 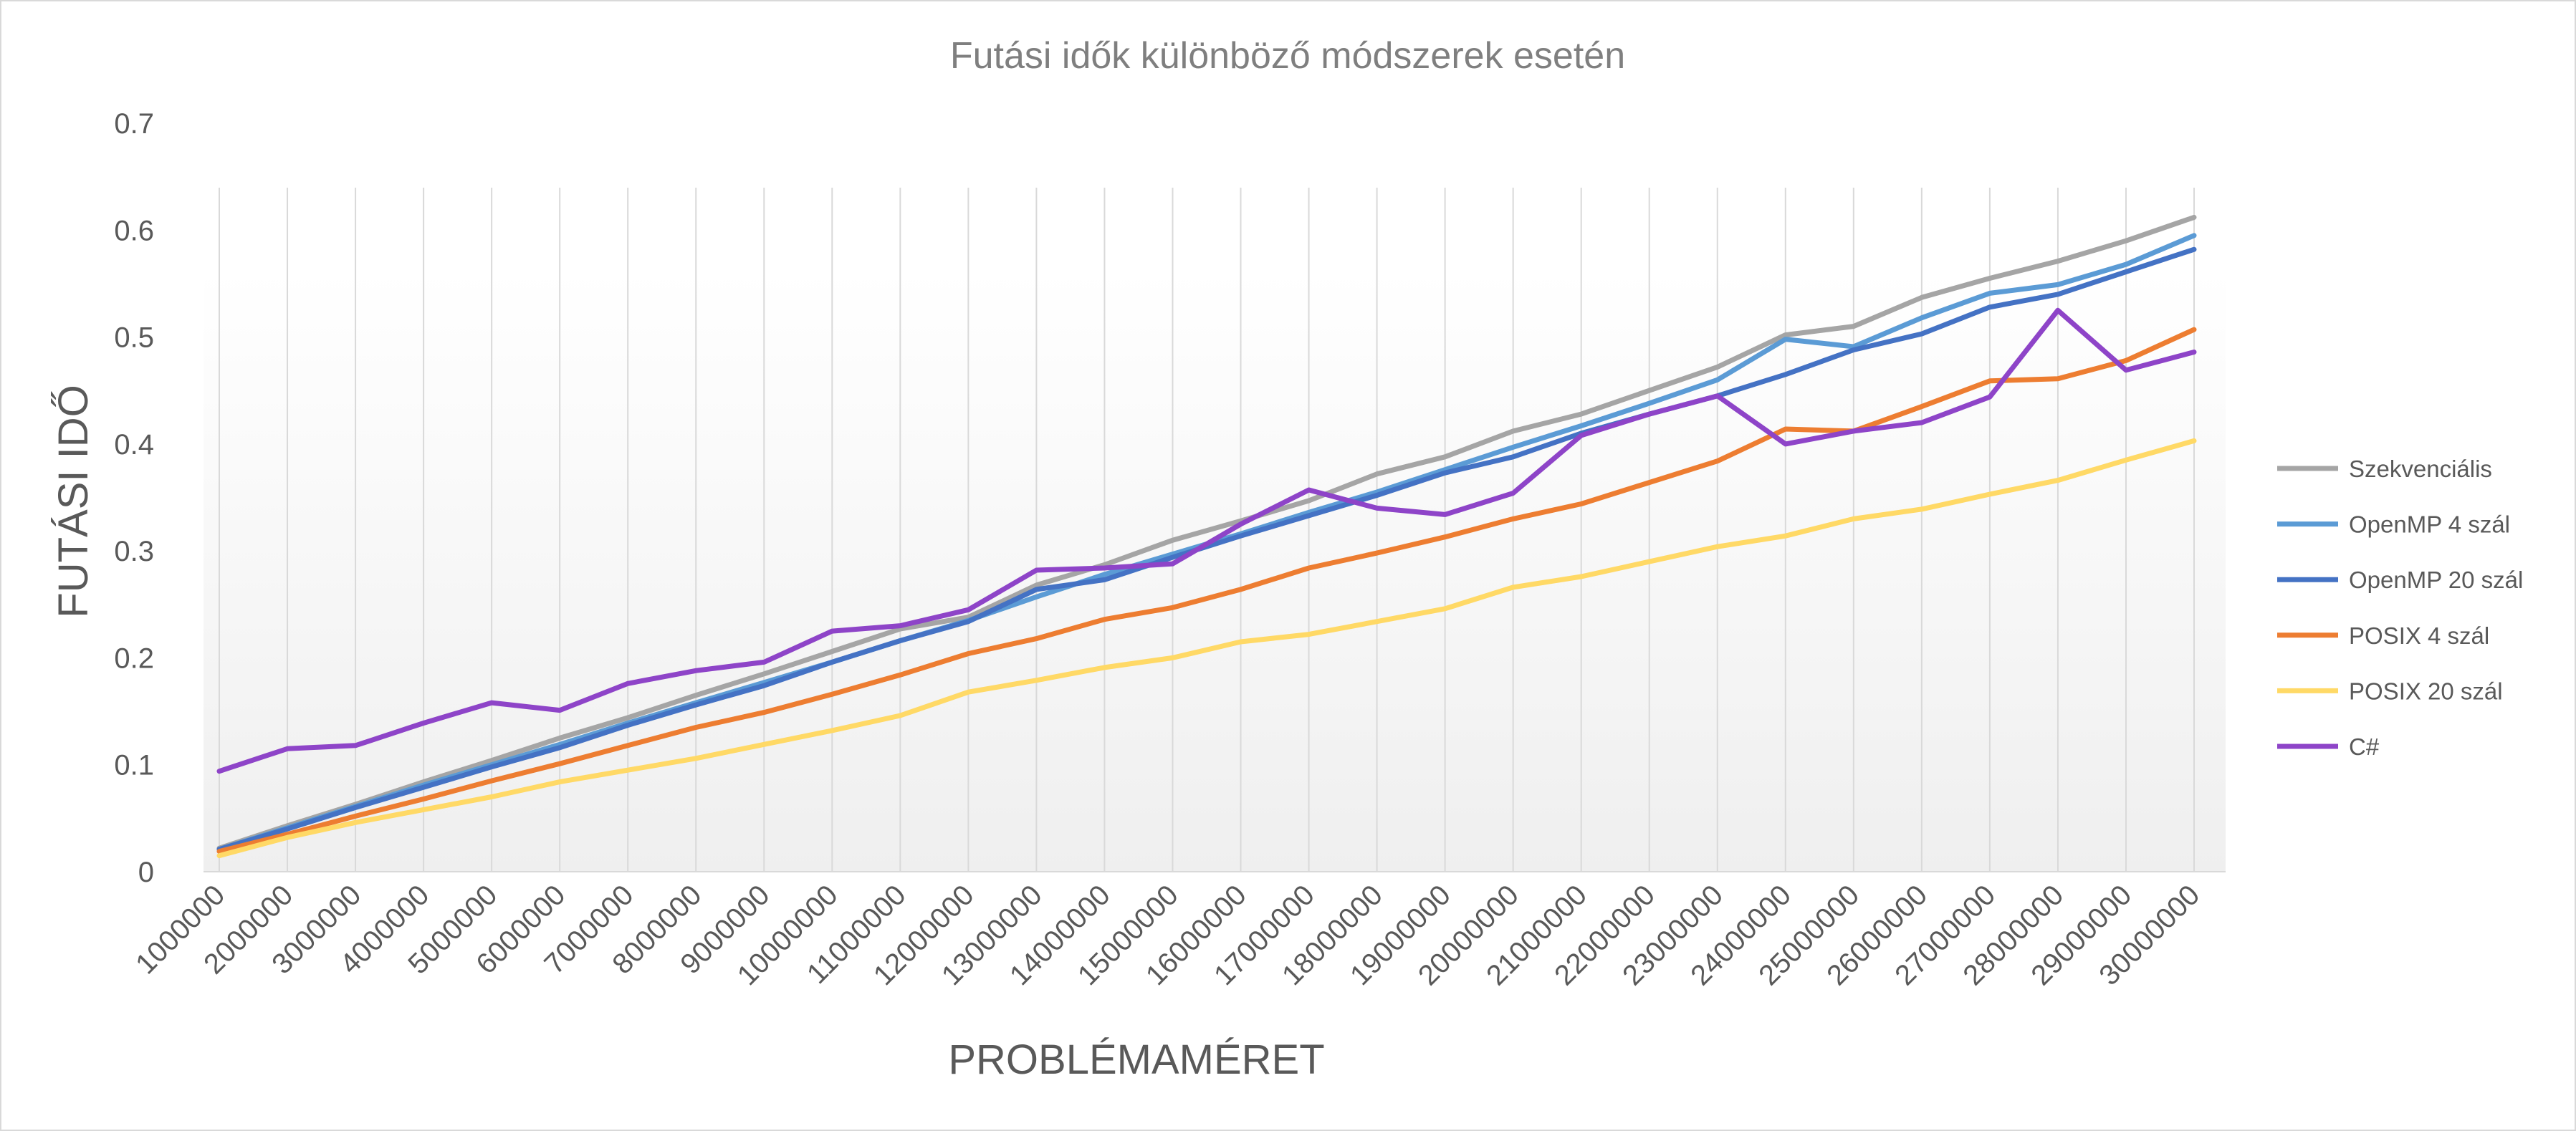 I want to click on y-tick-label: 0.4, so click(x=134, y=445).